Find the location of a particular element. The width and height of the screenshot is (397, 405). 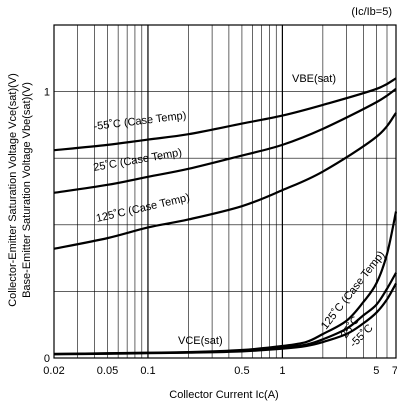

x-tick-labels: 0.02 0.05 0.1 0.5 1 5 7 is located at coordinates (220, 371).